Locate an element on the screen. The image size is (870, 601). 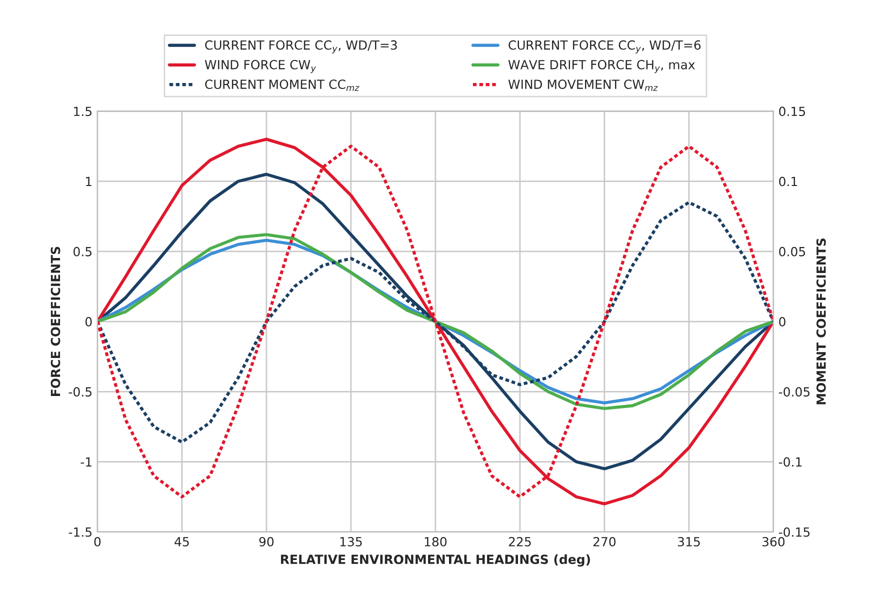
y-tick-label: 0 is located at coordinates (88, 321).